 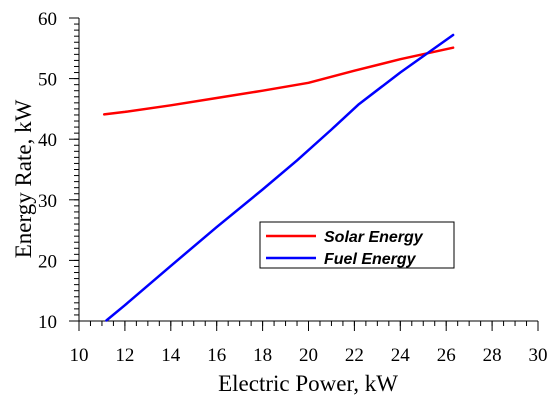 I want to click on y-tick-label: 60, so click(x=47, y=19).